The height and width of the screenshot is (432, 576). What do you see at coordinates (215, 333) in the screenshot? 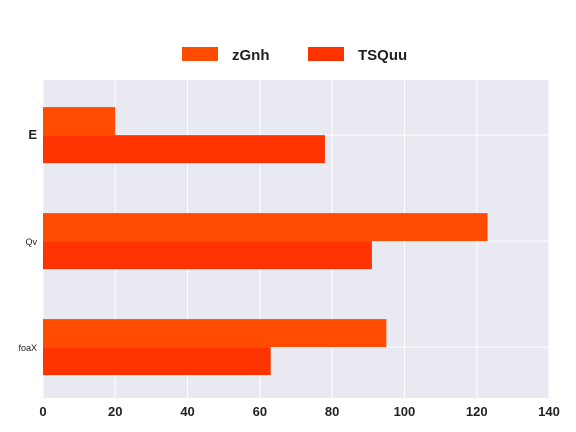
I see `bar-zGnh-foaX` at bounding box center [215, 333].